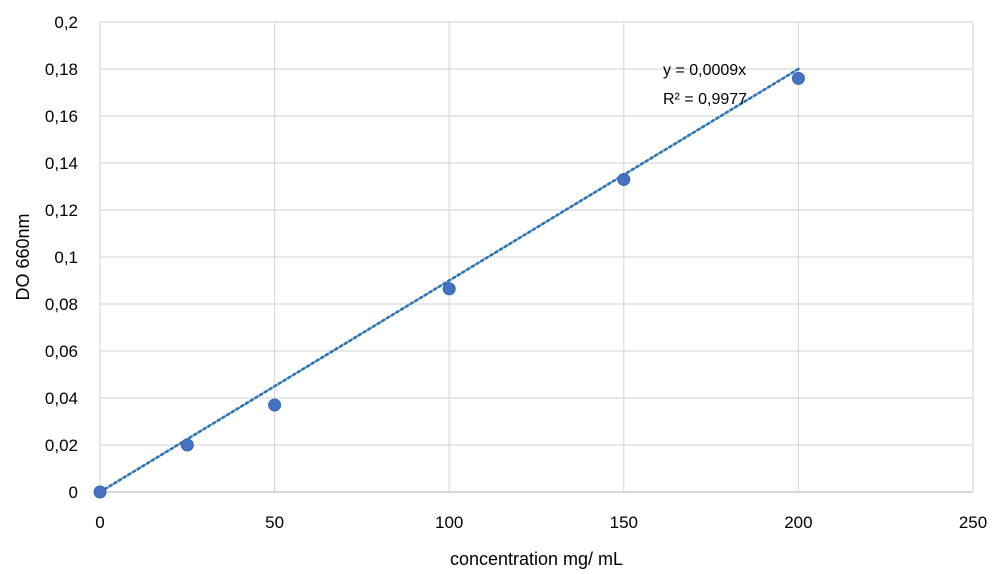 This screenshot has height=574, width=994. What do you see at coordinates (66, 257) in the screenshot?
I see `y-tick-label: 0,1` at bounding box center [66, 257].